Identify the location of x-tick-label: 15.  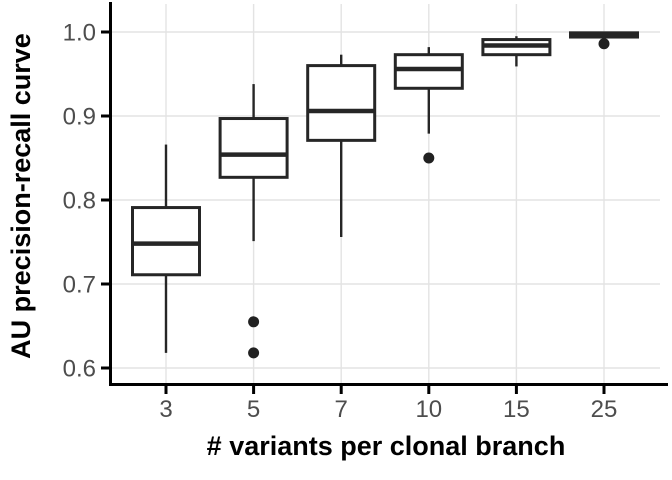
(516, 409).